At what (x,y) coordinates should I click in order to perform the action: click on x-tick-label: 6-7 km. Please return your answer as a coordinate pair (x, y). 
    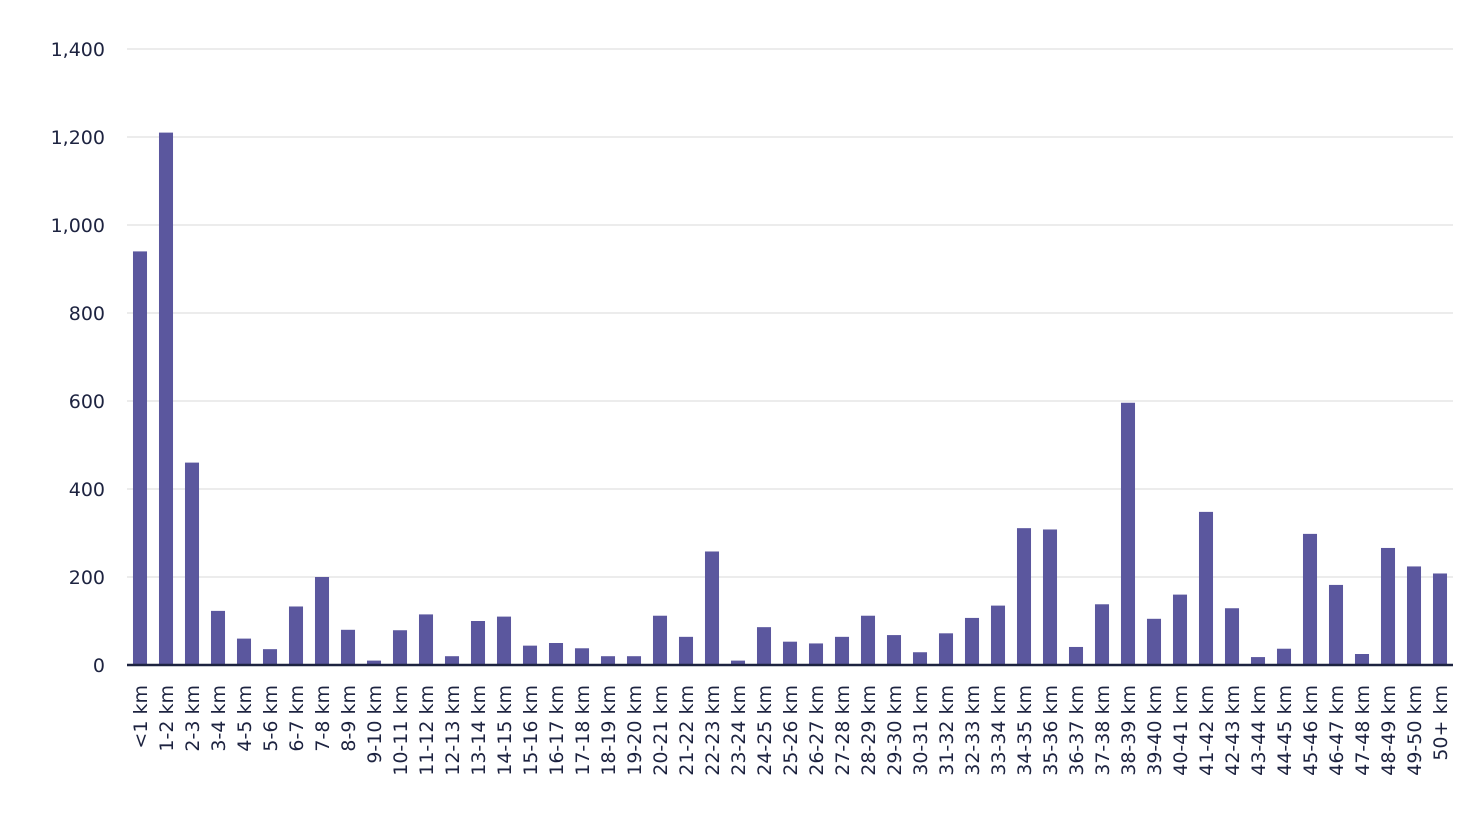
    Looking at the image, I should click on (297, 718).